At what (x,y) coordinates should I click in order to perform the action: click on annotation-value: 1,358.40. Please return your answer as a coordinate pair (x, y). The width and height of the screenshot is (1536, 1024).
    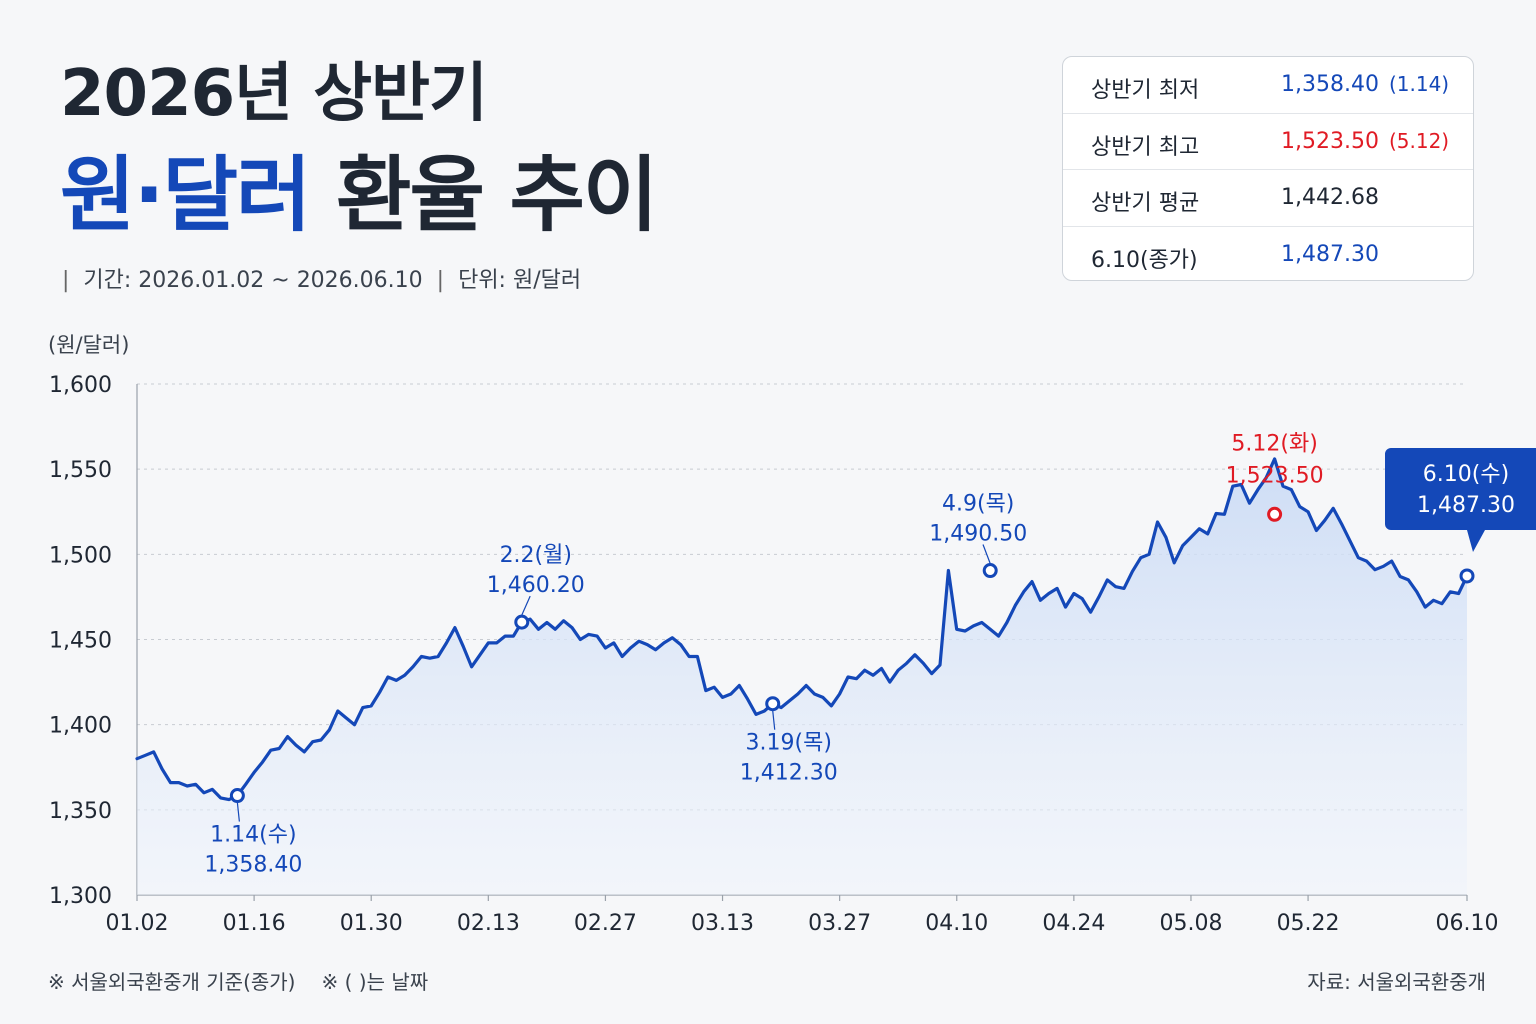
    Looking at the image, I should click on (253, 865).